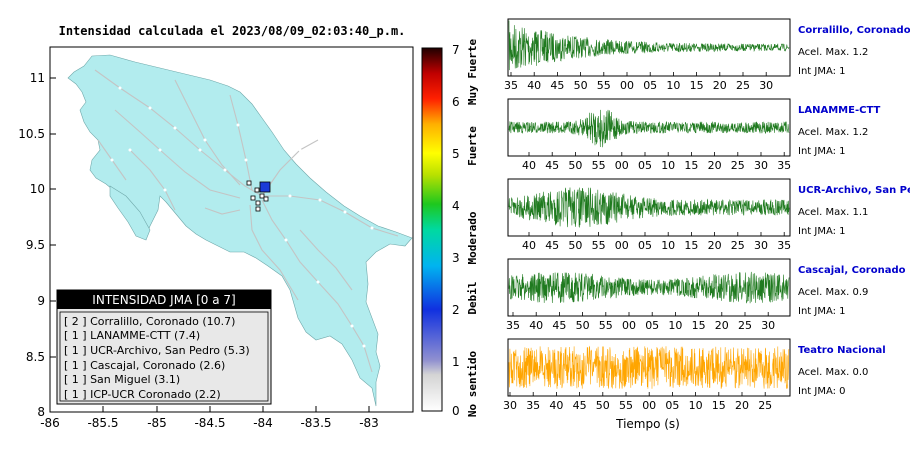  I want to click on colorbar-tick: 7, so click(456, 50).